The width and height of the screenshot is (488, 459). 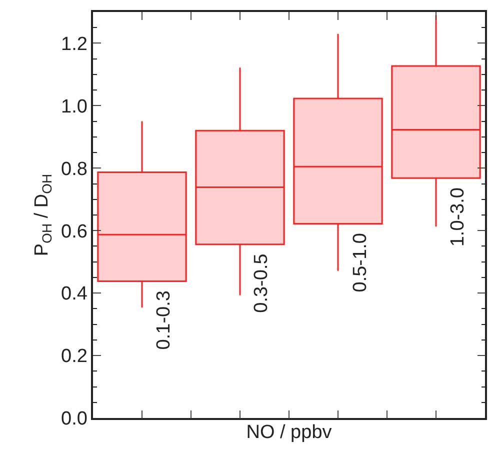 I want to click on x-tick-label: 0.3-0.5, so click(x=261, y=283).